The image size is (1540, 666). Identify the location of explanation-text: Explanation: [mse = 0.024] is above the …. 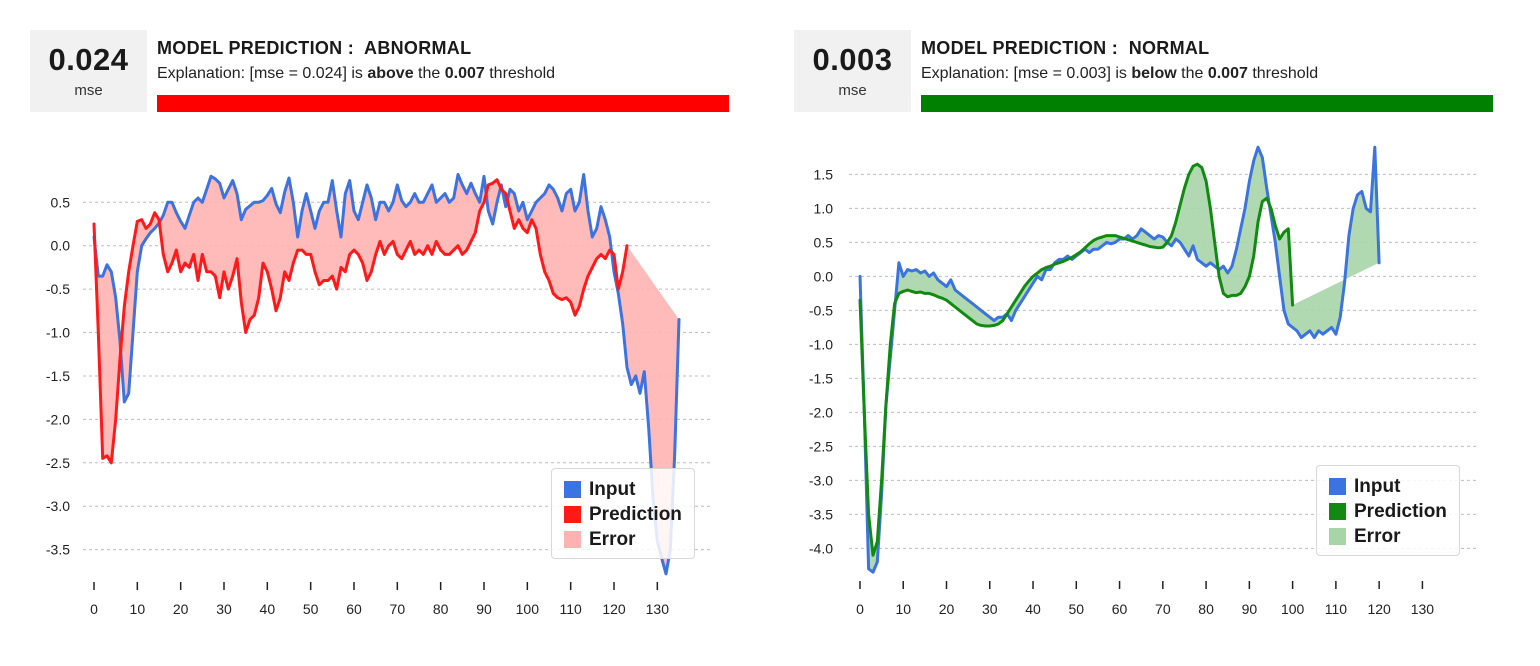
(356, 74).